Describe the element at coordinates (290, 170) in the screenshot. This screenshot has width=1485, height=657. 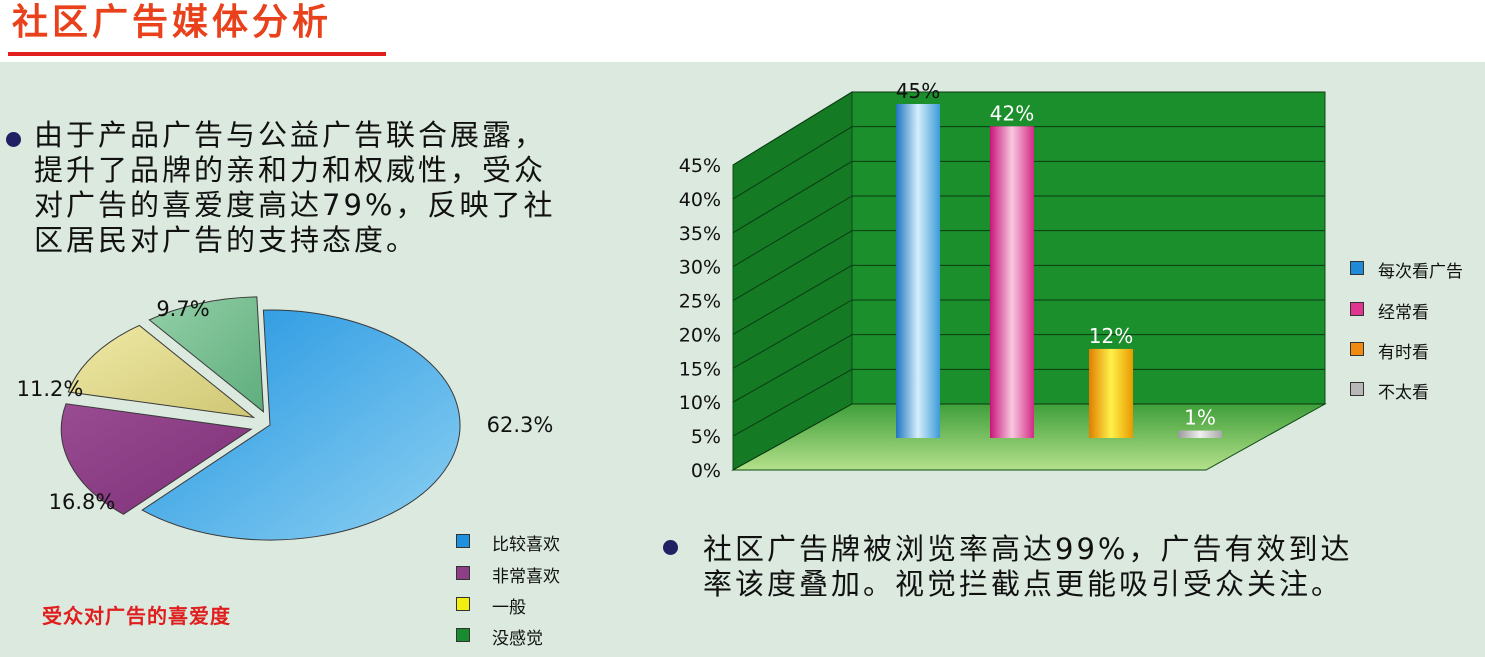
I see `pie-note-line: 提升了品牌的亲和力和权威性，受众` at that location.